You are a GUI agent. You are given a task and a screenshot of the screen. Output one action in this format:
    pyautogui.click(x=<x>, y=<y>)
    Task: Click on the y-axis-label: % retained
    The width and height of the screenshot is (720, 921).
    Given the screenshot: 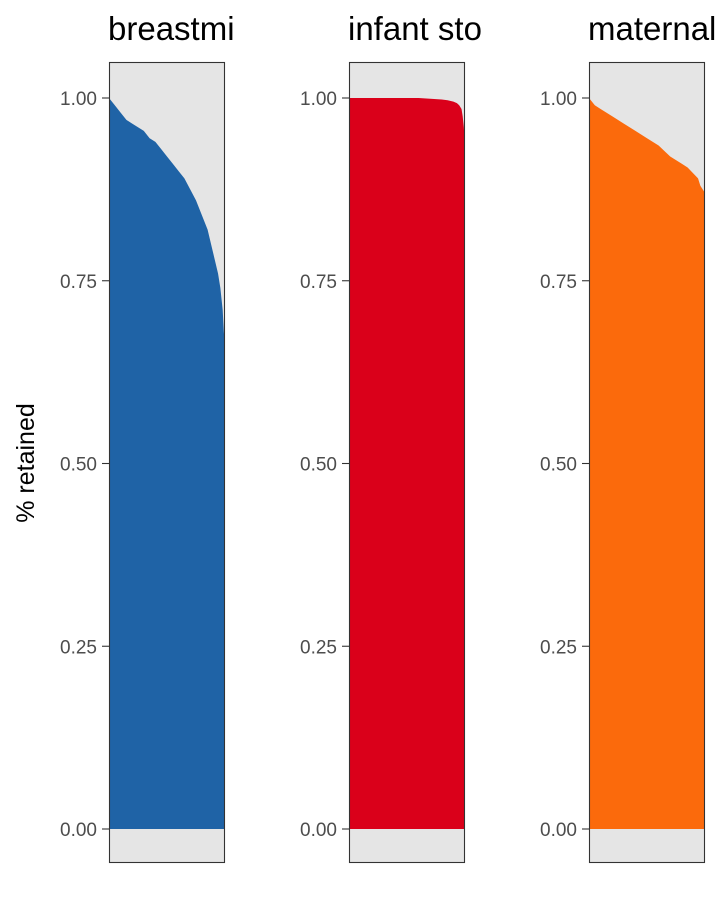 What is the action you would take?
    pyautogui.click(x=26, y=463)
    